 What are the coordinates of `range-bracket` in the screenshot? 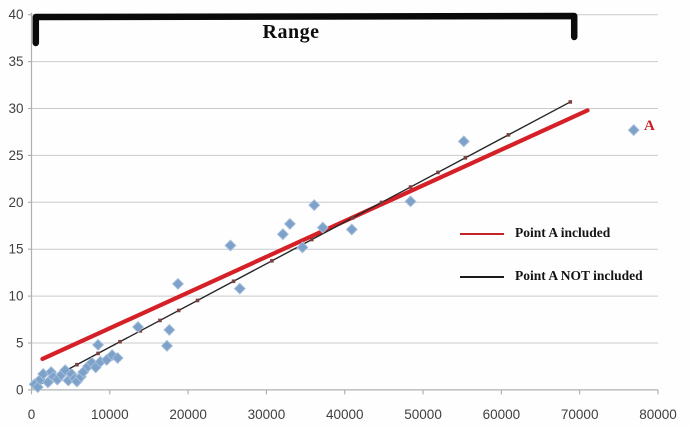 It's located at (305, 29).